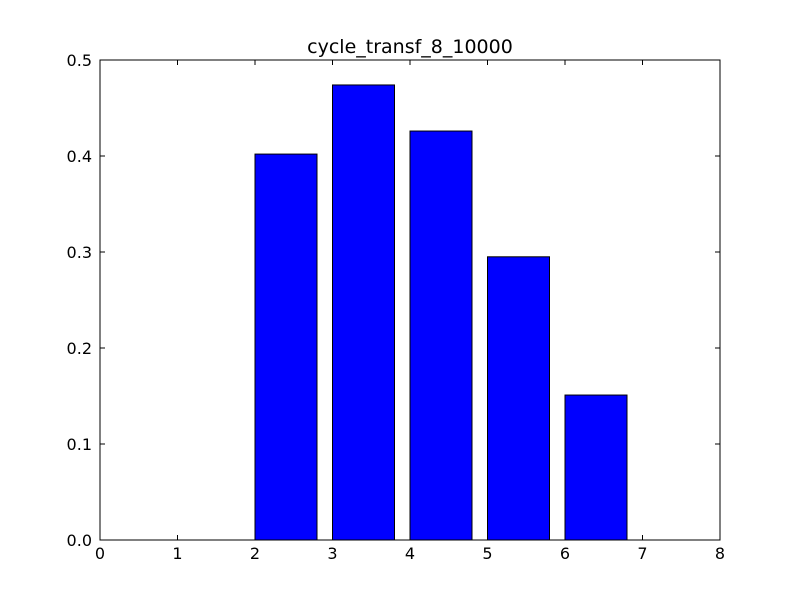 The height and width of the screenshot is (600, 800). What do you see at coordinates (100, 553) in the screenshot?
I see `x-tick-label: 0` at bounding box center [100, 553].